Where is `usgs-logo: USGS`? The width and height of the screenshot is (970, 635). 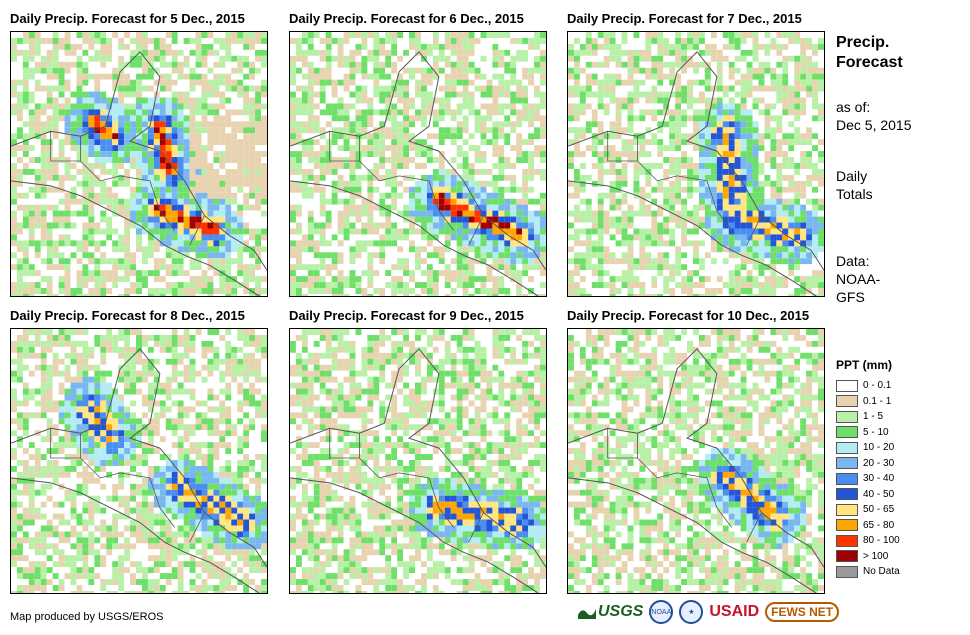
usgs-logo: USGS is located at coordinates (610, 612).